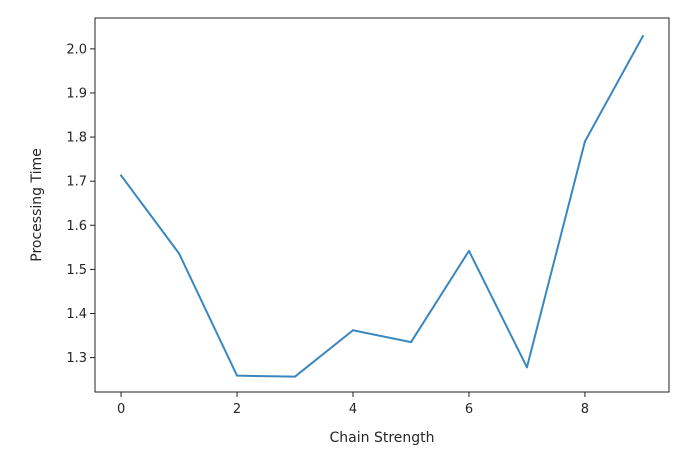  Describe the element at coordinates (382, 438) in the screenshot. I see `x-axis-label: Chain Strength` at that location.